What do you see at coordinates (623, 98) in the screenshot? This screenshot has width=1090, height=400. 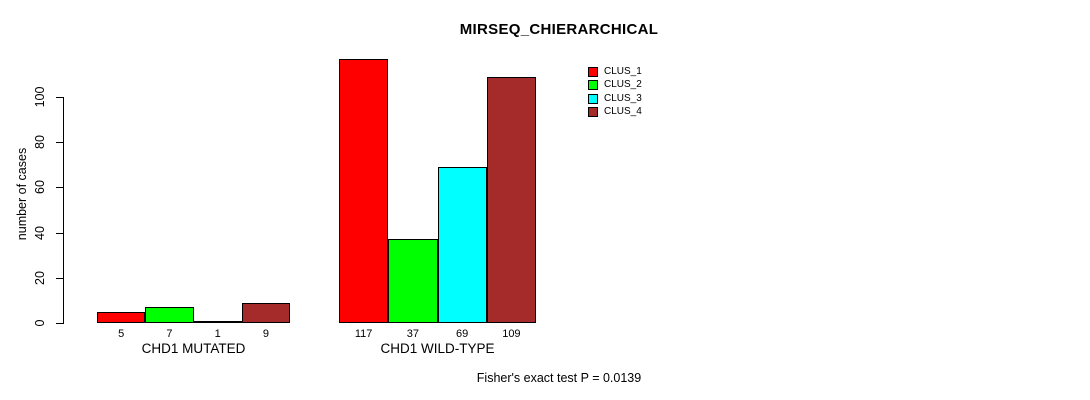 I see `legend-label-clus-3: CLUS_3` at bounding box center [623, 98].